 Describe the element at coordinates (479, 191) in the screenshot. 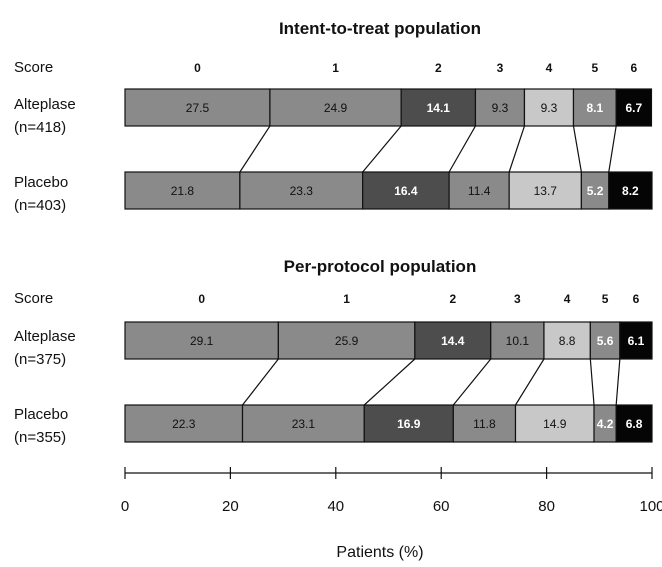

I see `data-label: 11.4` at that location.